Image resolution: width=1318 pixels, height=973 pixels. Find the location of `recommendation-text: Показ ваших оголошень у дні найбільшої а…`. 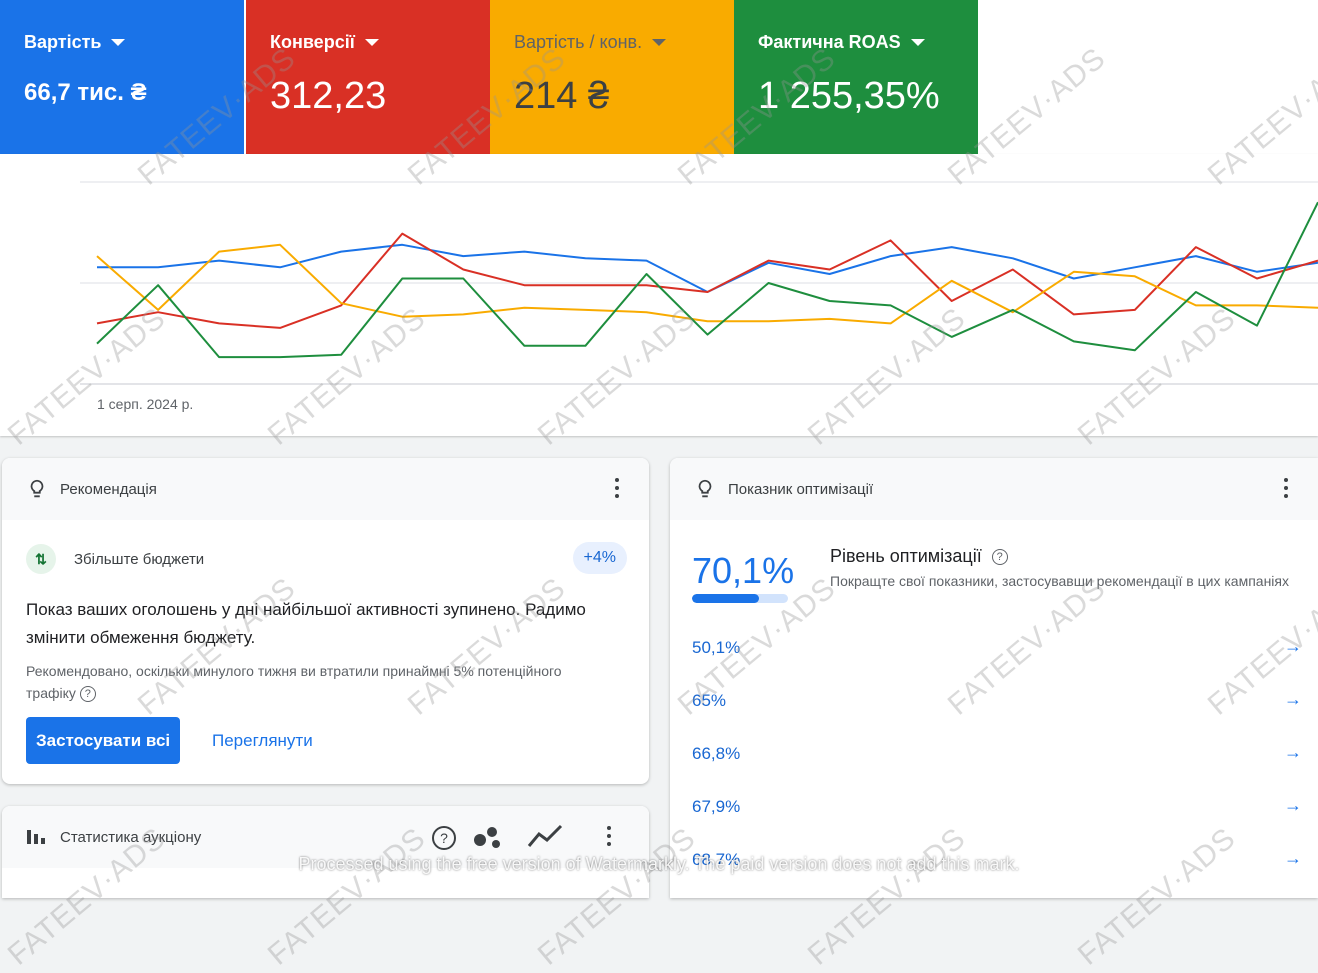

recommendation-text: Показ ваших оголошень у дні найбільшої а… is located at coordinates (306, 623).